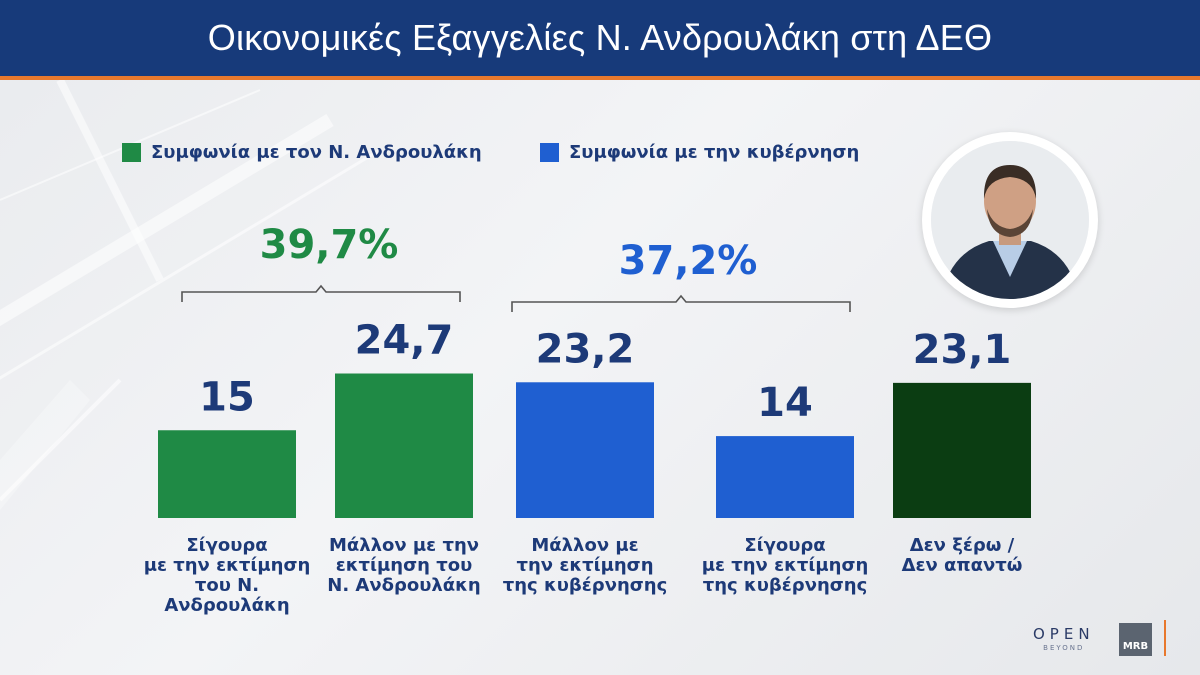  What do you see at coordinates (549, 152) in the screenshot?
I see `legend-swatch-blue` at bounding box center [549, 152].